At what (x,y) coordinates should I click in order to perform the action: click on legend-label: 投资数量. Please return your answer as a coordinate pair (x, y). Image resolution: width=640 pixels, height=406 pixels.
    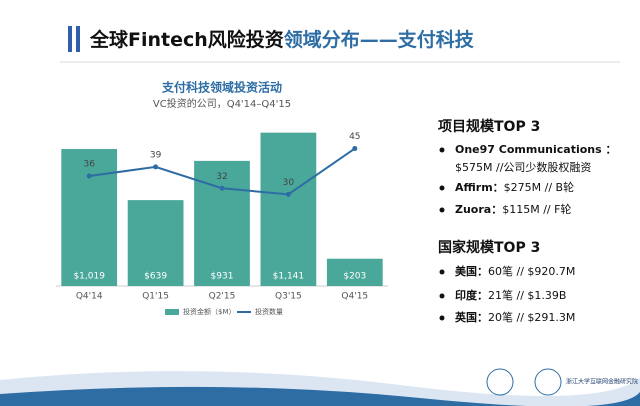
    Looking at the image, I should click on (269, 311).